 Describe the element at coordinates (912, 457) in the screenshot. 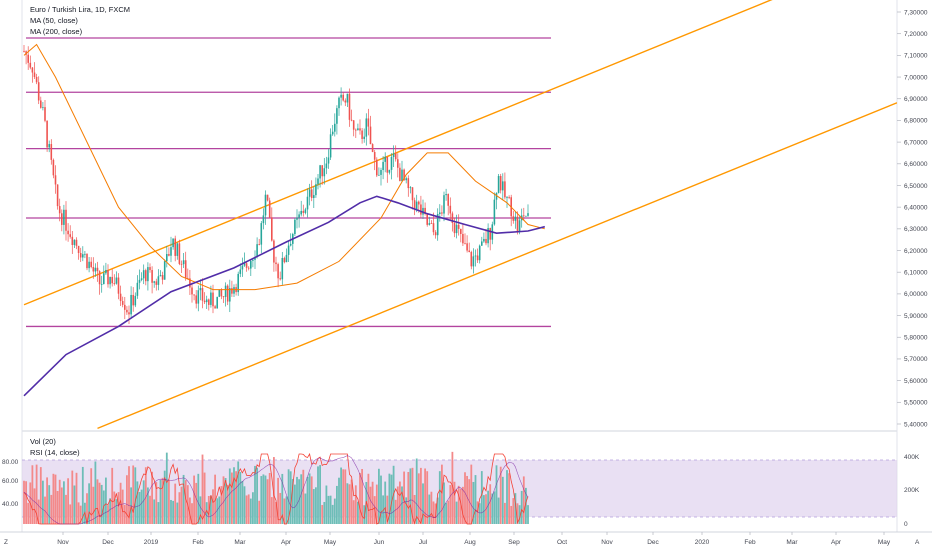

I see `volume-tick-label: 400K` at that location.